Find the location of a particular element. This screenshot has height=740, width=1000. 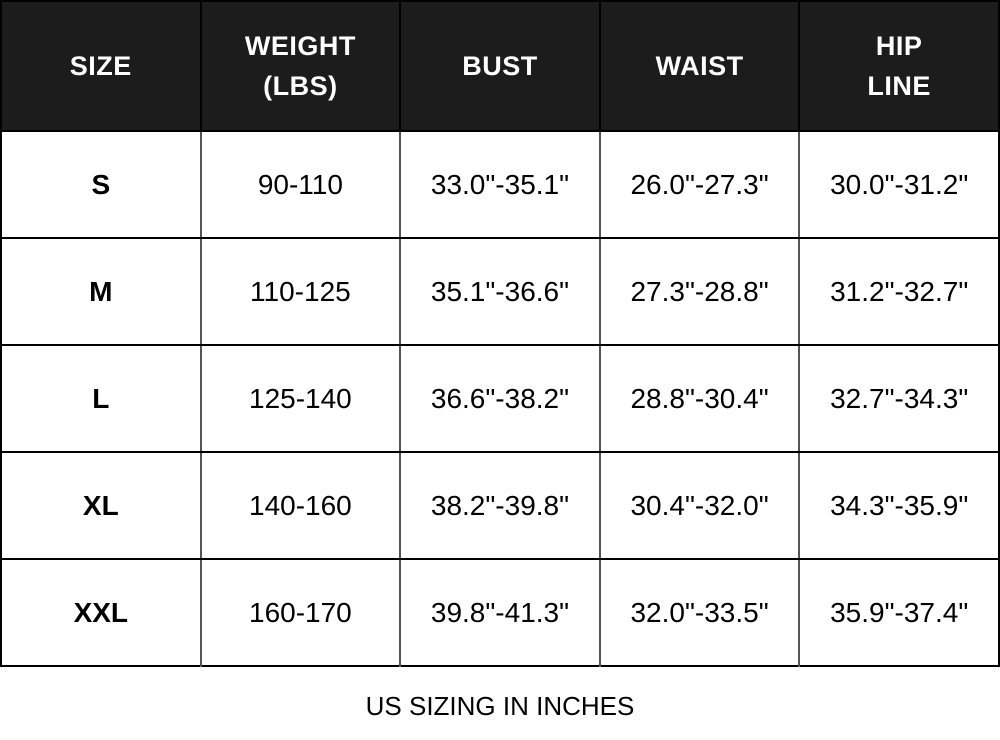

size-cell: XXL is located at coordinates (101, 612).